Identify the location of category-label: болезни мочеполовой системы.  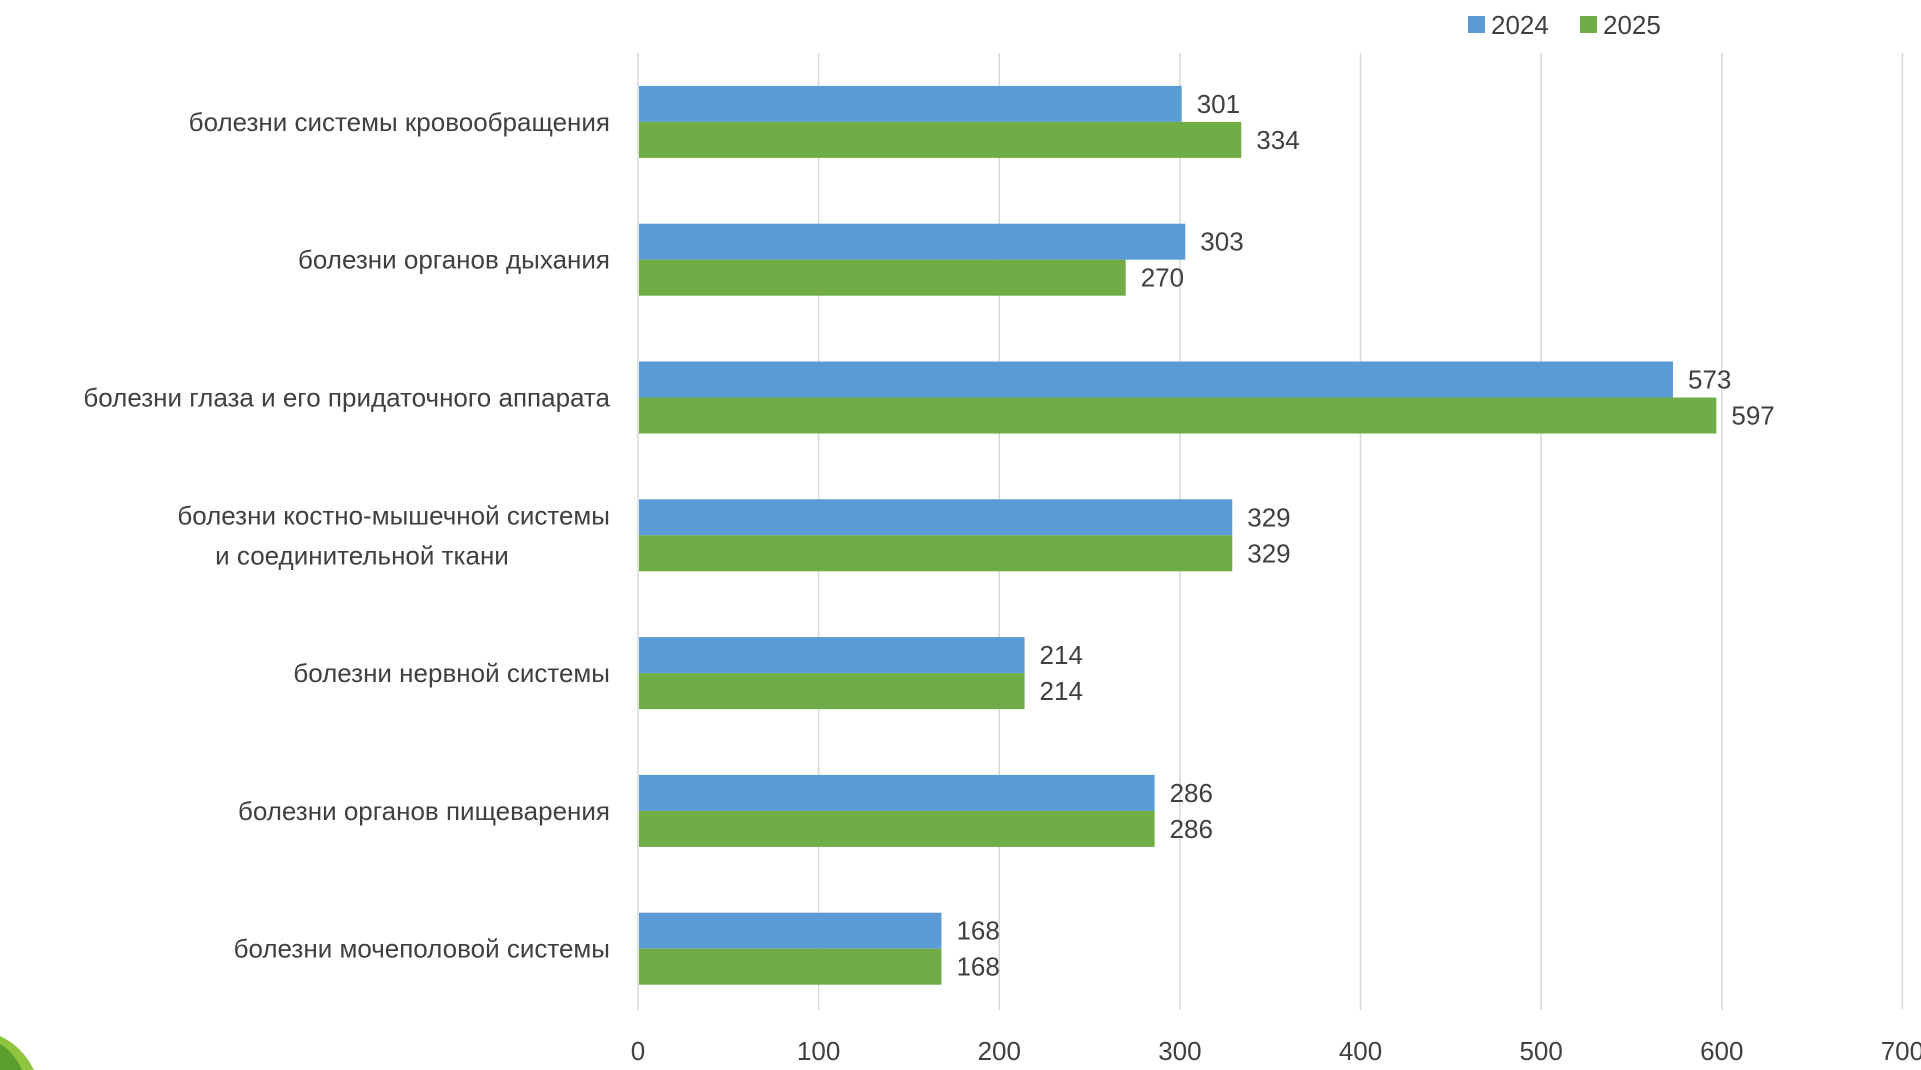
(422, 949).